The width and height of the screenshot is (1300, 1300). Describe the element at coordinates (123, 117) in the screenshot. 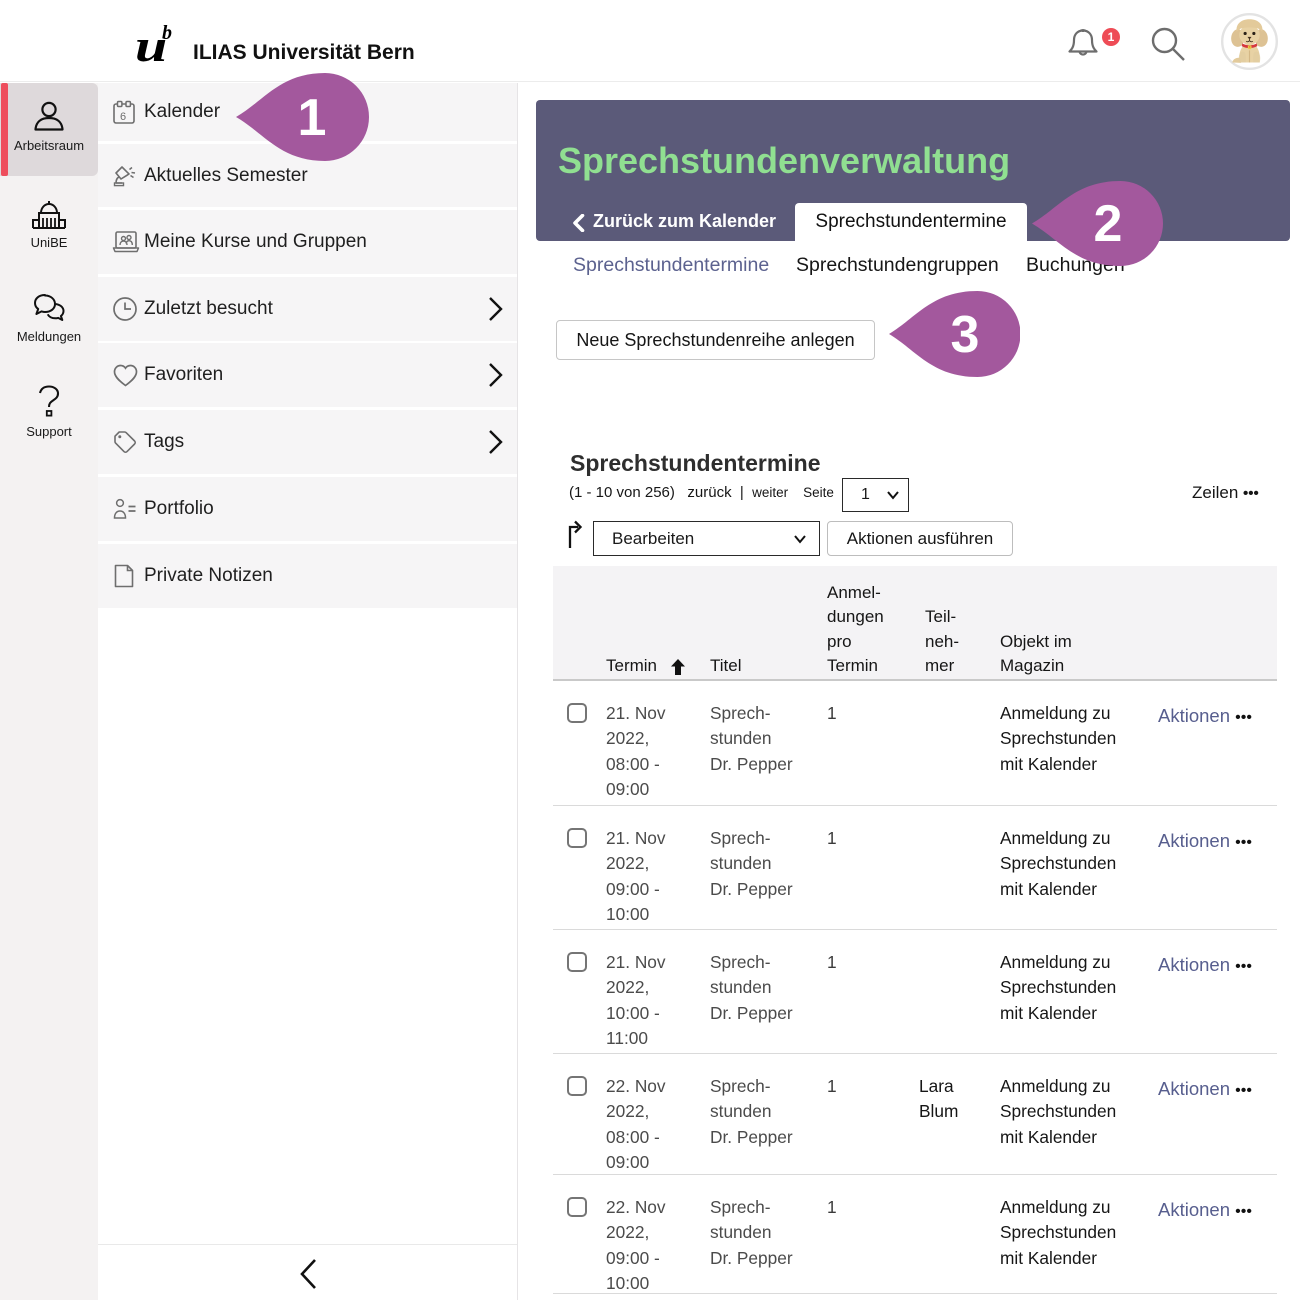

I see `svg-text: 6` at that location.